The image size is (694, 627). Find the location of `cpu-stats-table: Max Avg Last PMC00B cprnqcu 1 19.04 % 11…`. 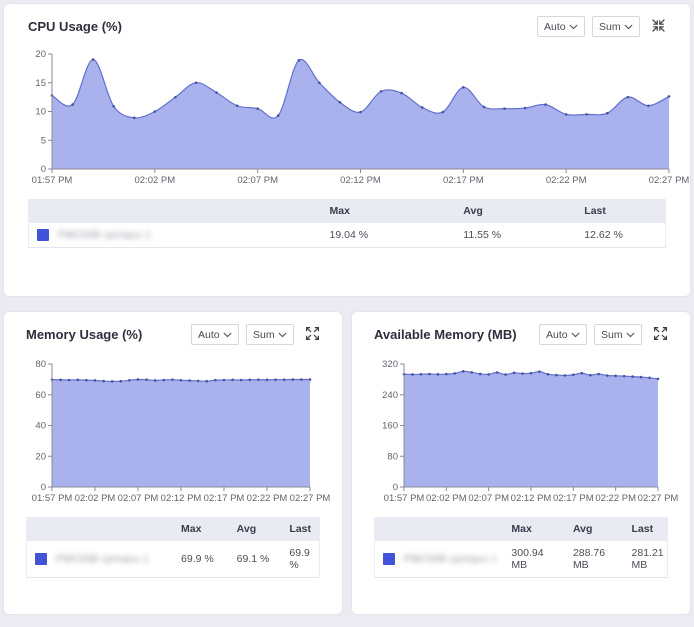

cpu-stats-table: Max Avg Last PMC00B cprnqcu 1 19.04 % 11… is located at coordinates (347, 223).